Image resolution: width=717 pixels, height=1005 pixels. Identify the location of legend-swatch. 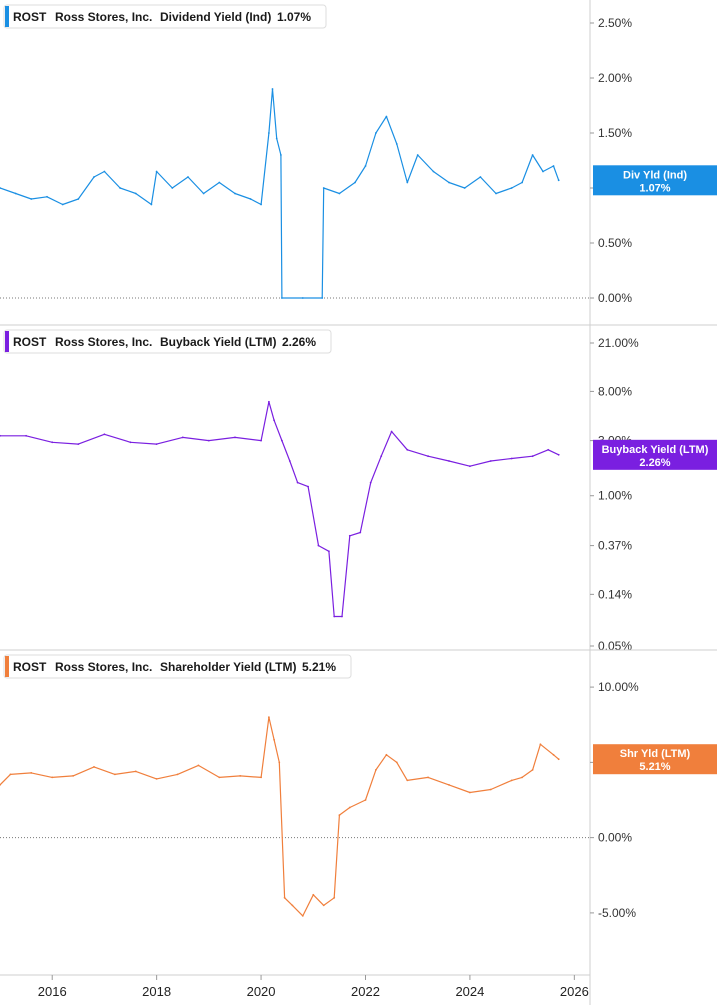
(7, 16).